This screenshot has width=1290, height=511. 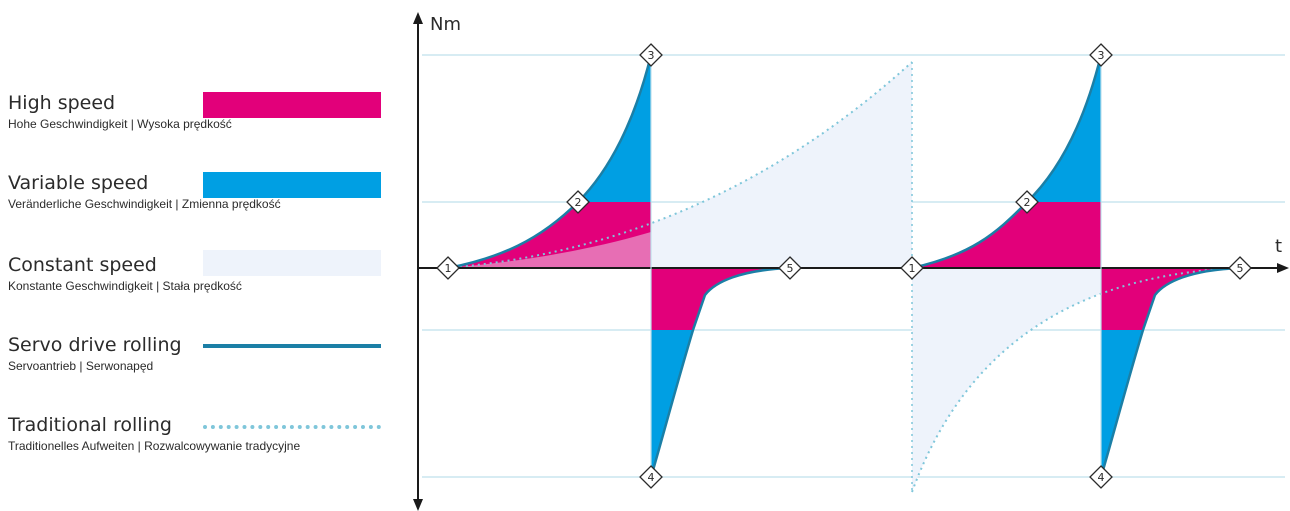 I want to click on legend-title: High speed, so click(x=62, y=103).